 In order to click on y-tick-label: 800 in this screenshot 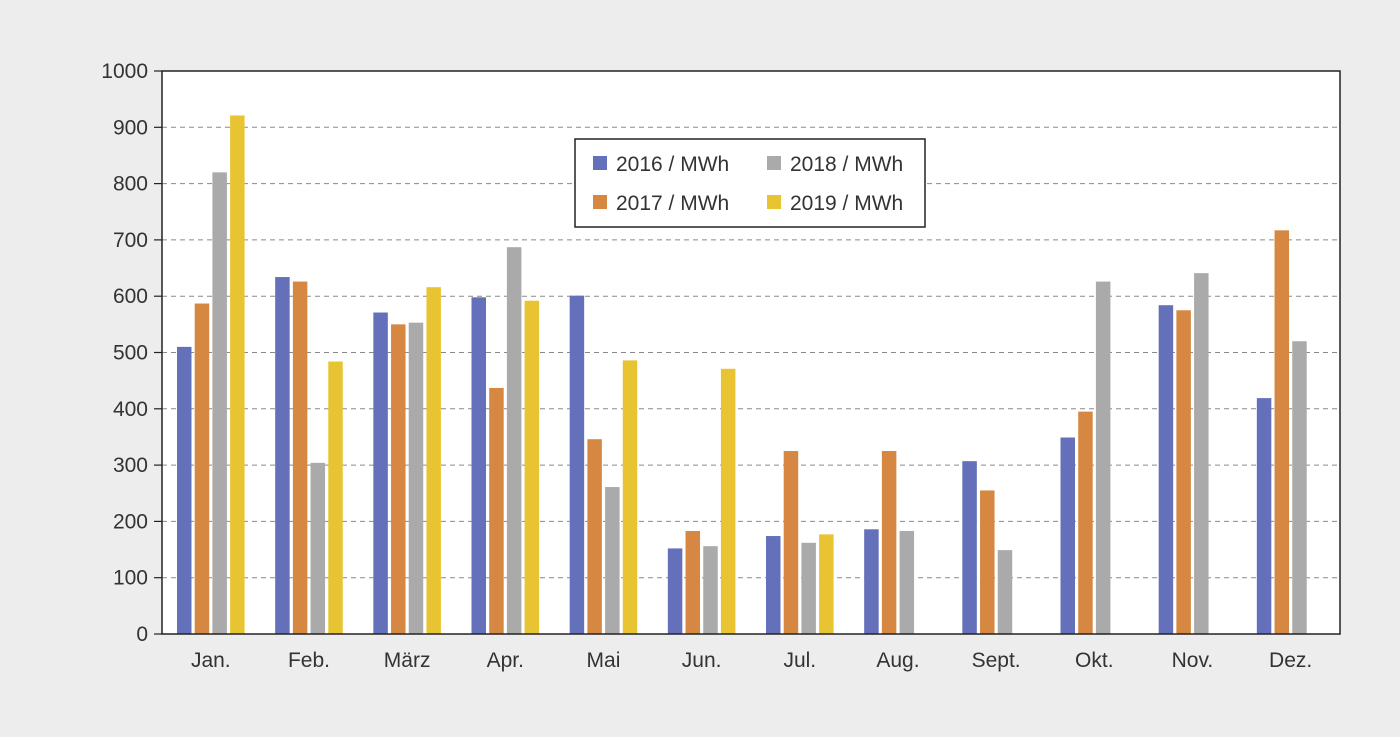, I will do `click(130, 184)`.